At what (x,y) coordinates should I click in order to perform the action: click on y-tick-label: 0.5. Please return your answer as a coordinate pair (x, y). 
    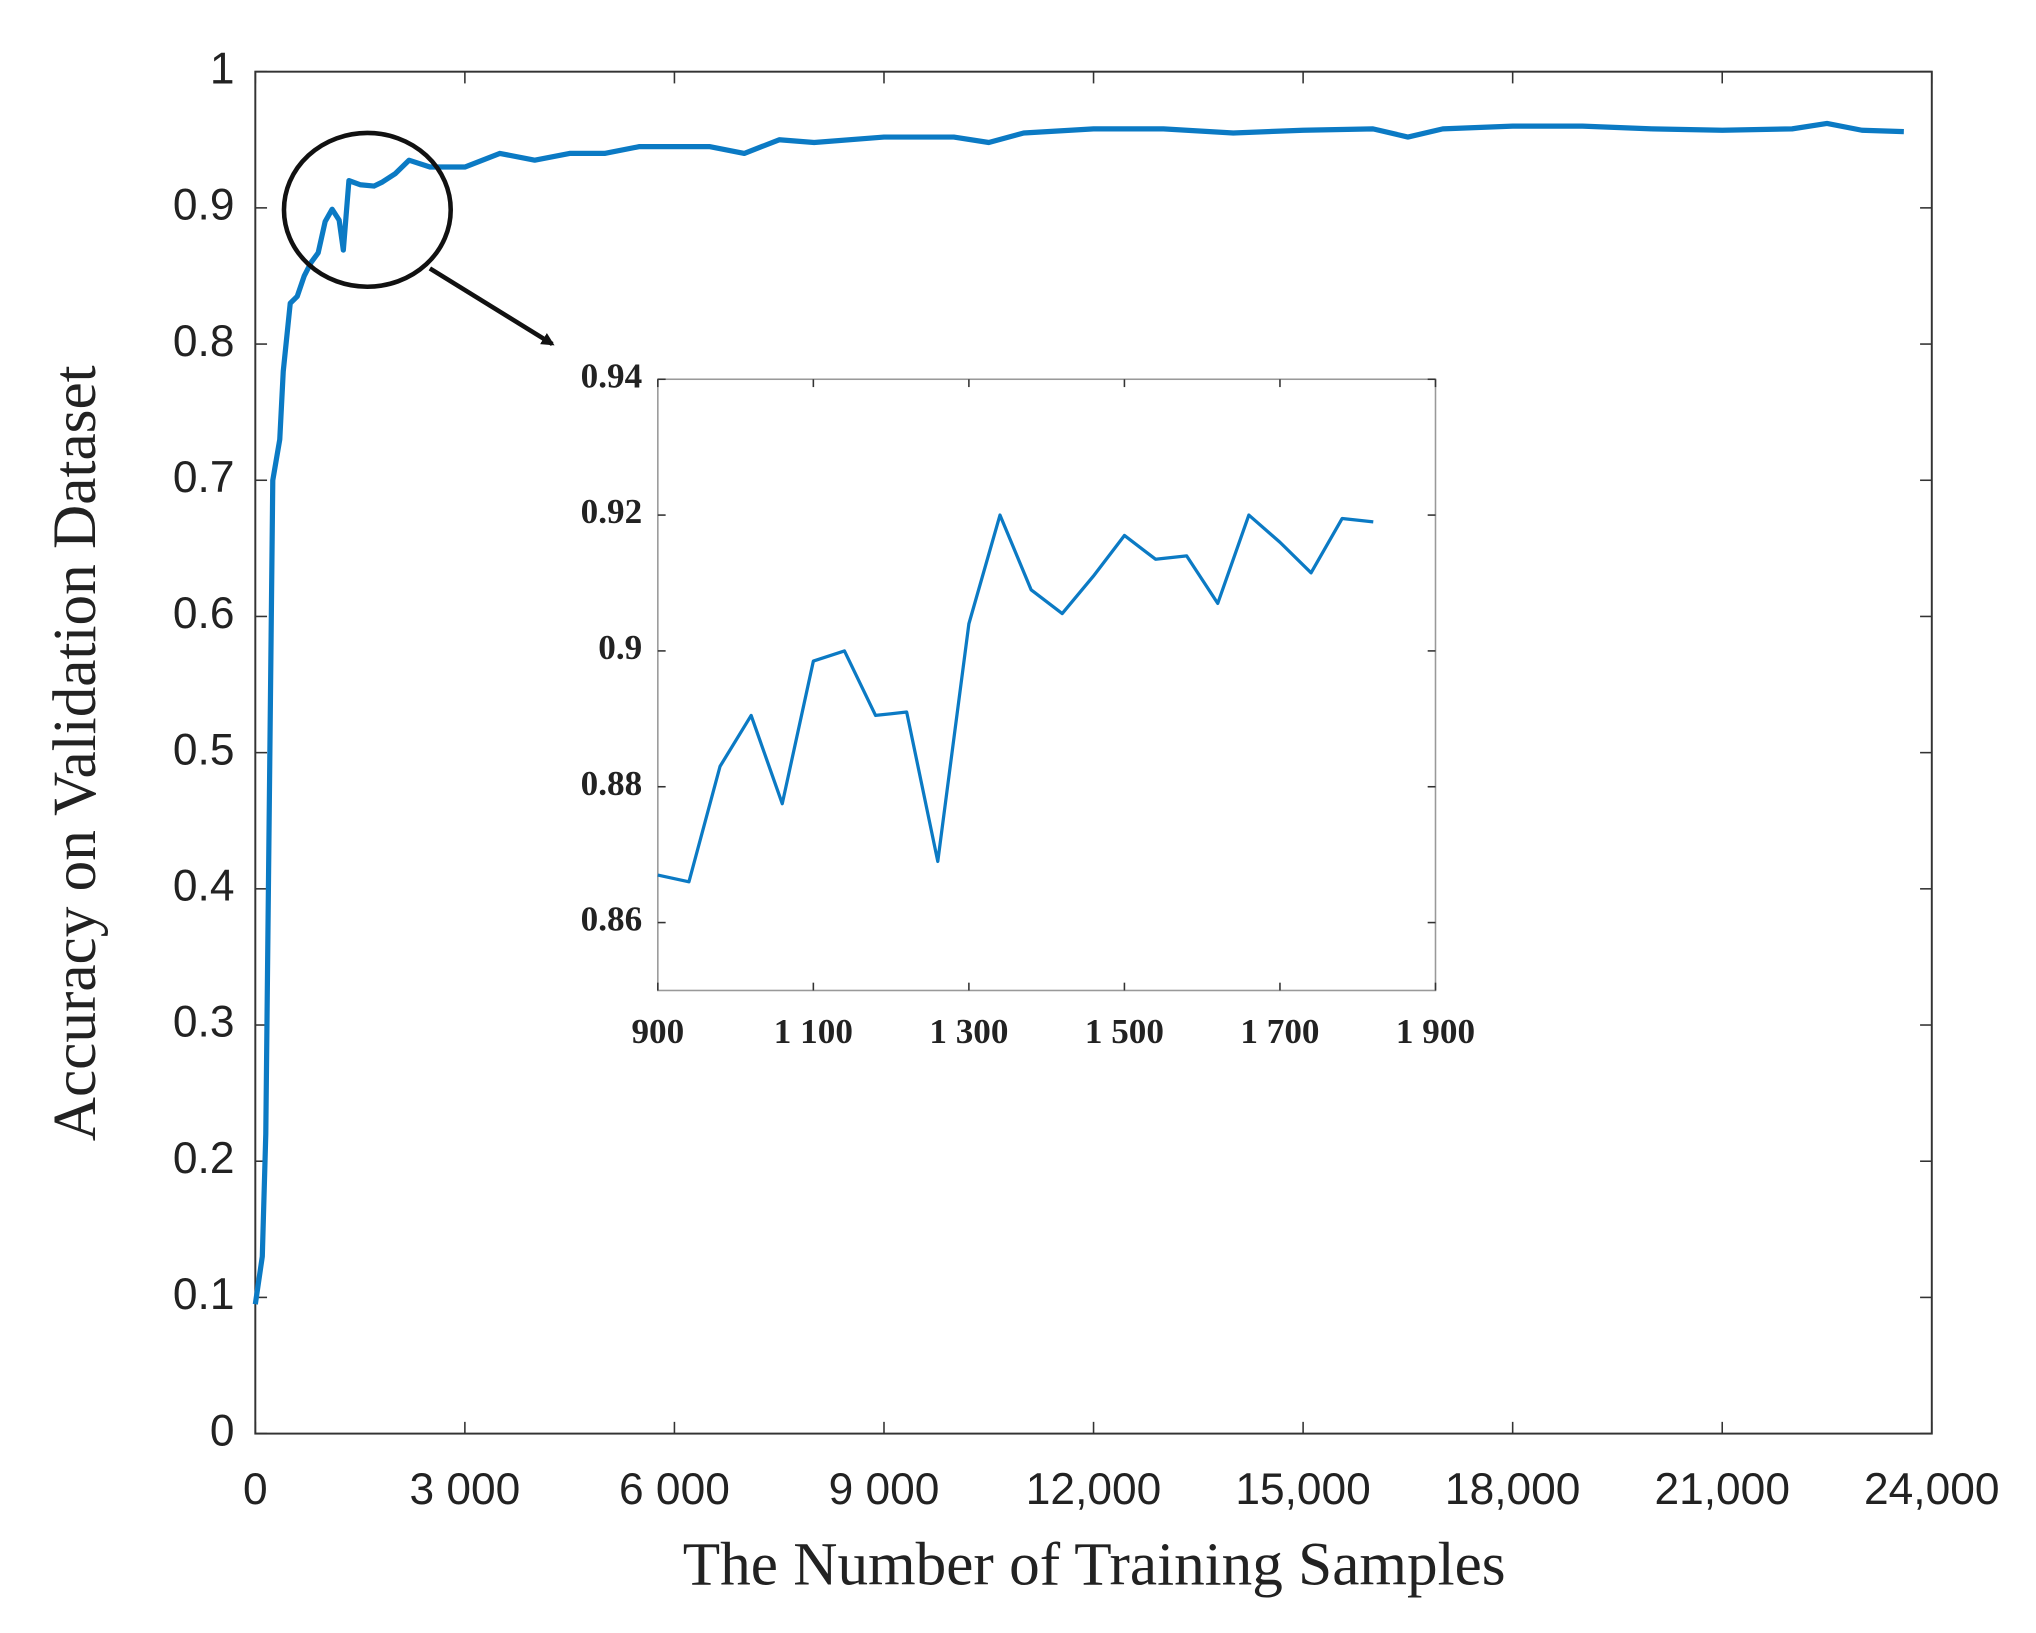
    Looking at the image, I should click on (204, 749).